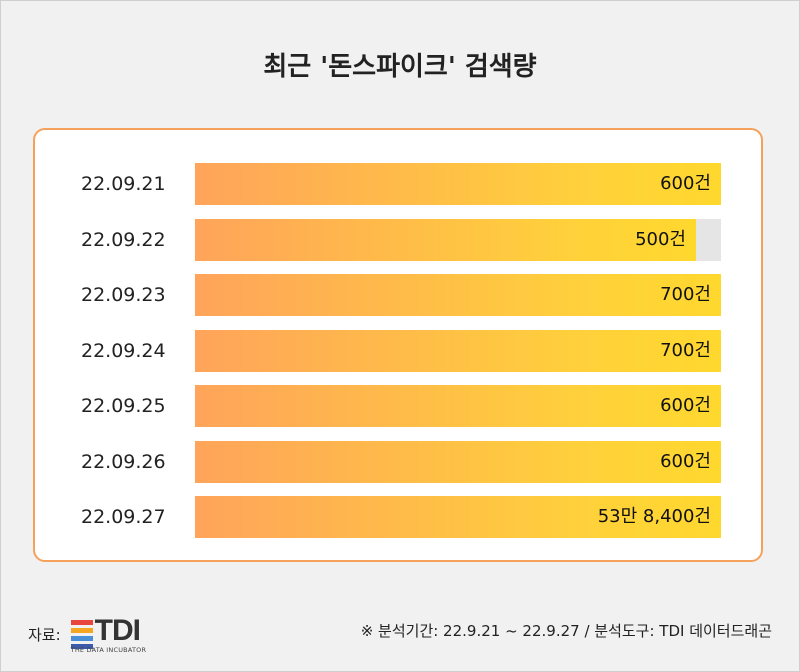 Image resolution: width=800 pixels, height=672 pixels. Describe the element at coordinates (123, 239) in the screenshot. I see `category-label: 22.09.22` at that location.